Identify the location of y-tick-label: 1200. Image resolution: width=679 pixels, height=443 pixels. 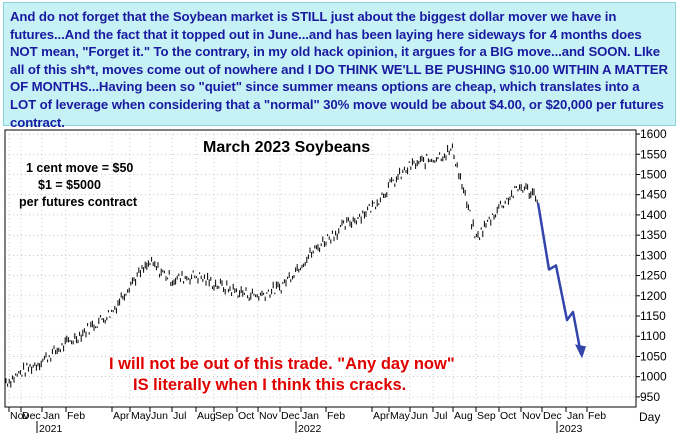
(653, 296).